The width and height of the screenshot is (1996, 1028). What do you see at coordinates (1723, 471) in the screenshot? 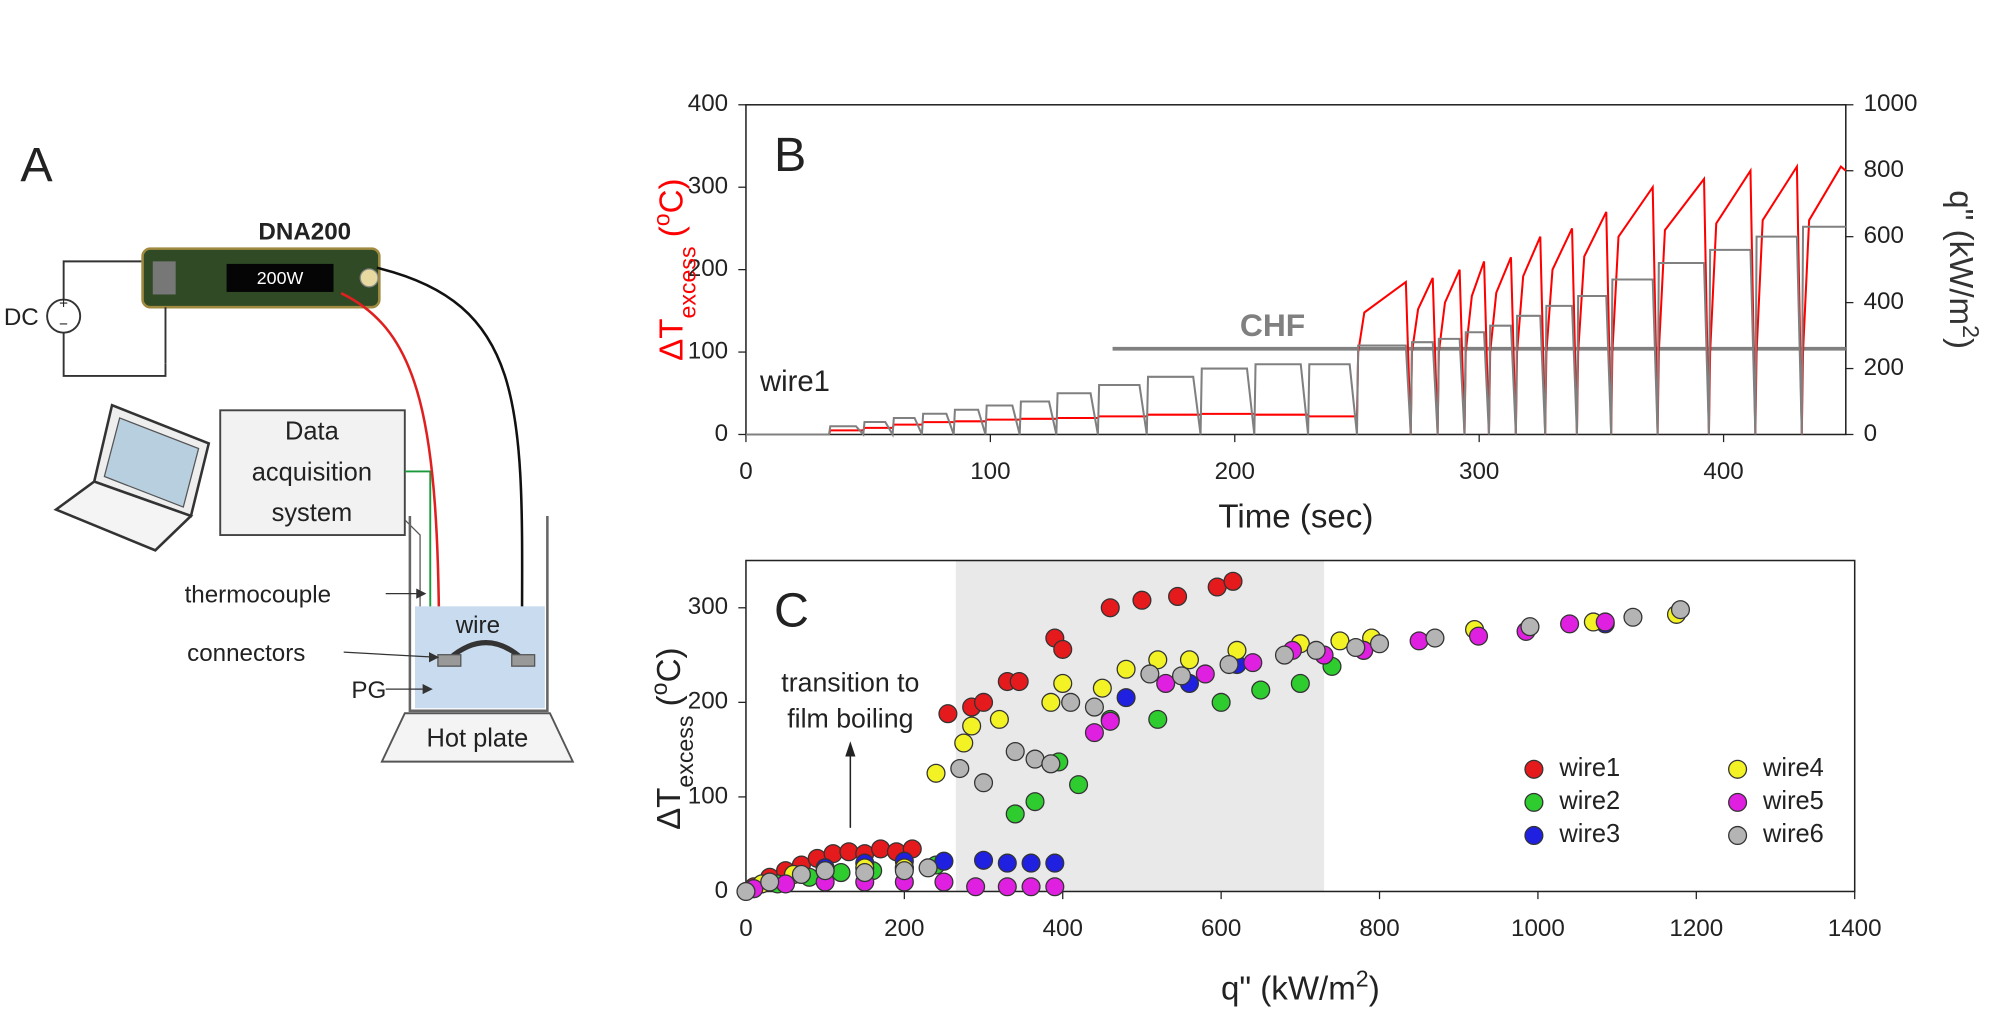
I see `x-tick-label: 400` at bounding box center [1723, 471].